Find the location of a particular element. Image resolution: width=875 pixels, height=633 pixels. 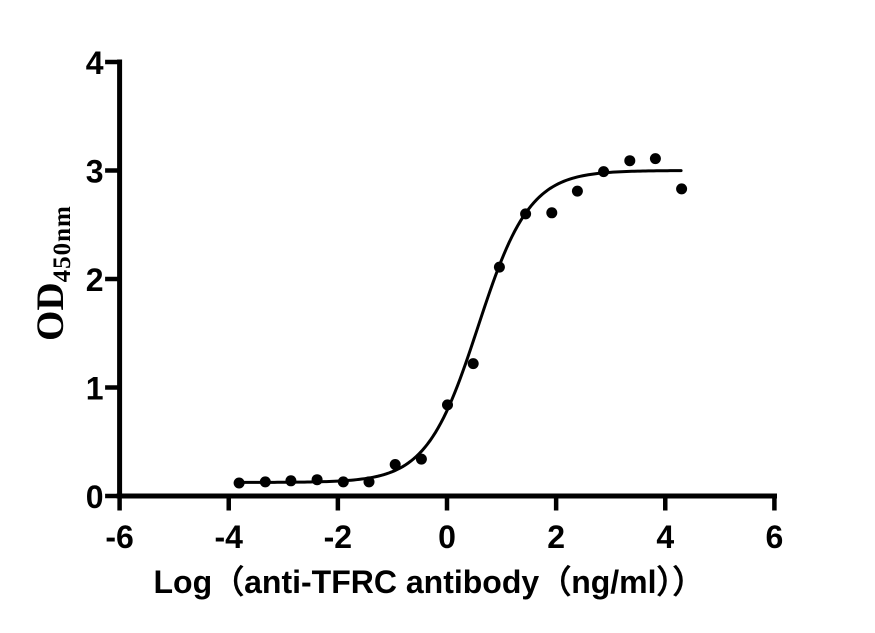

y-tick-labels: 0 1 2 3 4 is located at coordinates (95, 280).